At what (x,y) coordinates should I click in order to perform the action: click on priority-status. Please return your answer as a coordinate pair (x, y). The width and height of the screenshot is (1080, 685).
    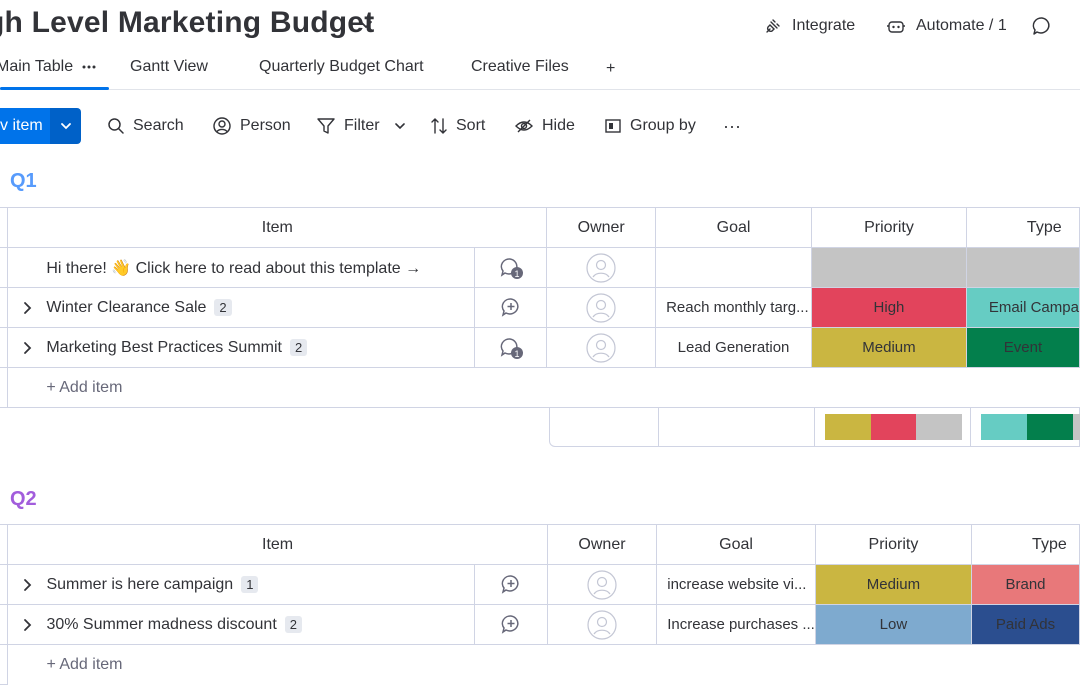
    Looking at the image, I should click on (889, 267).